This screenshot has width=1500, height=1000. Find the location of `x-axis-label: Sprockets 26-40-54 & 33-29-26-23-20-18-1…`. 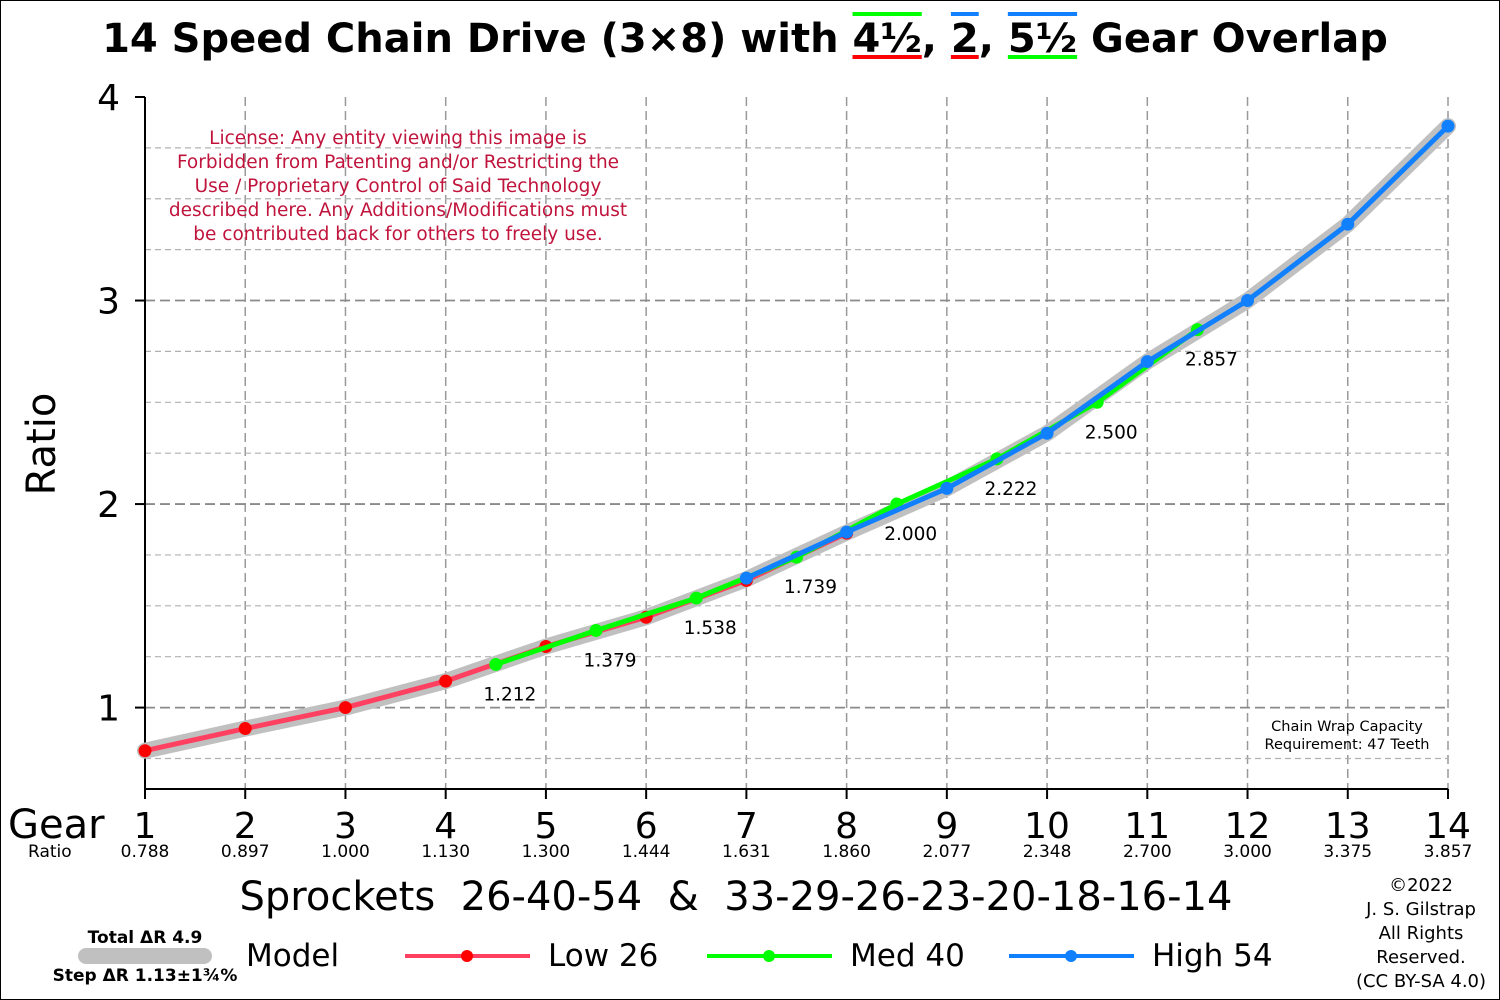

x-axis-label: Sprockets 26-40-54 & 33-29-26-23-20-18-1… is located at coordinates (736, 897).